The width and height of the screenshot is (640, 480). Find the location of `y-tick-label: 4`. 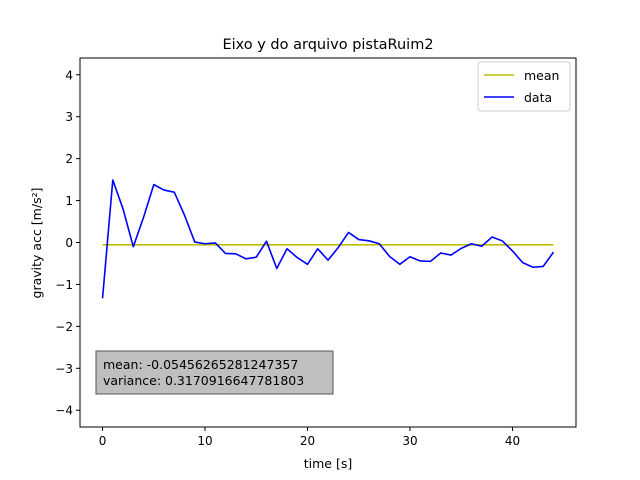

y-tick-label: 4 is located at coordinates (69, 75).